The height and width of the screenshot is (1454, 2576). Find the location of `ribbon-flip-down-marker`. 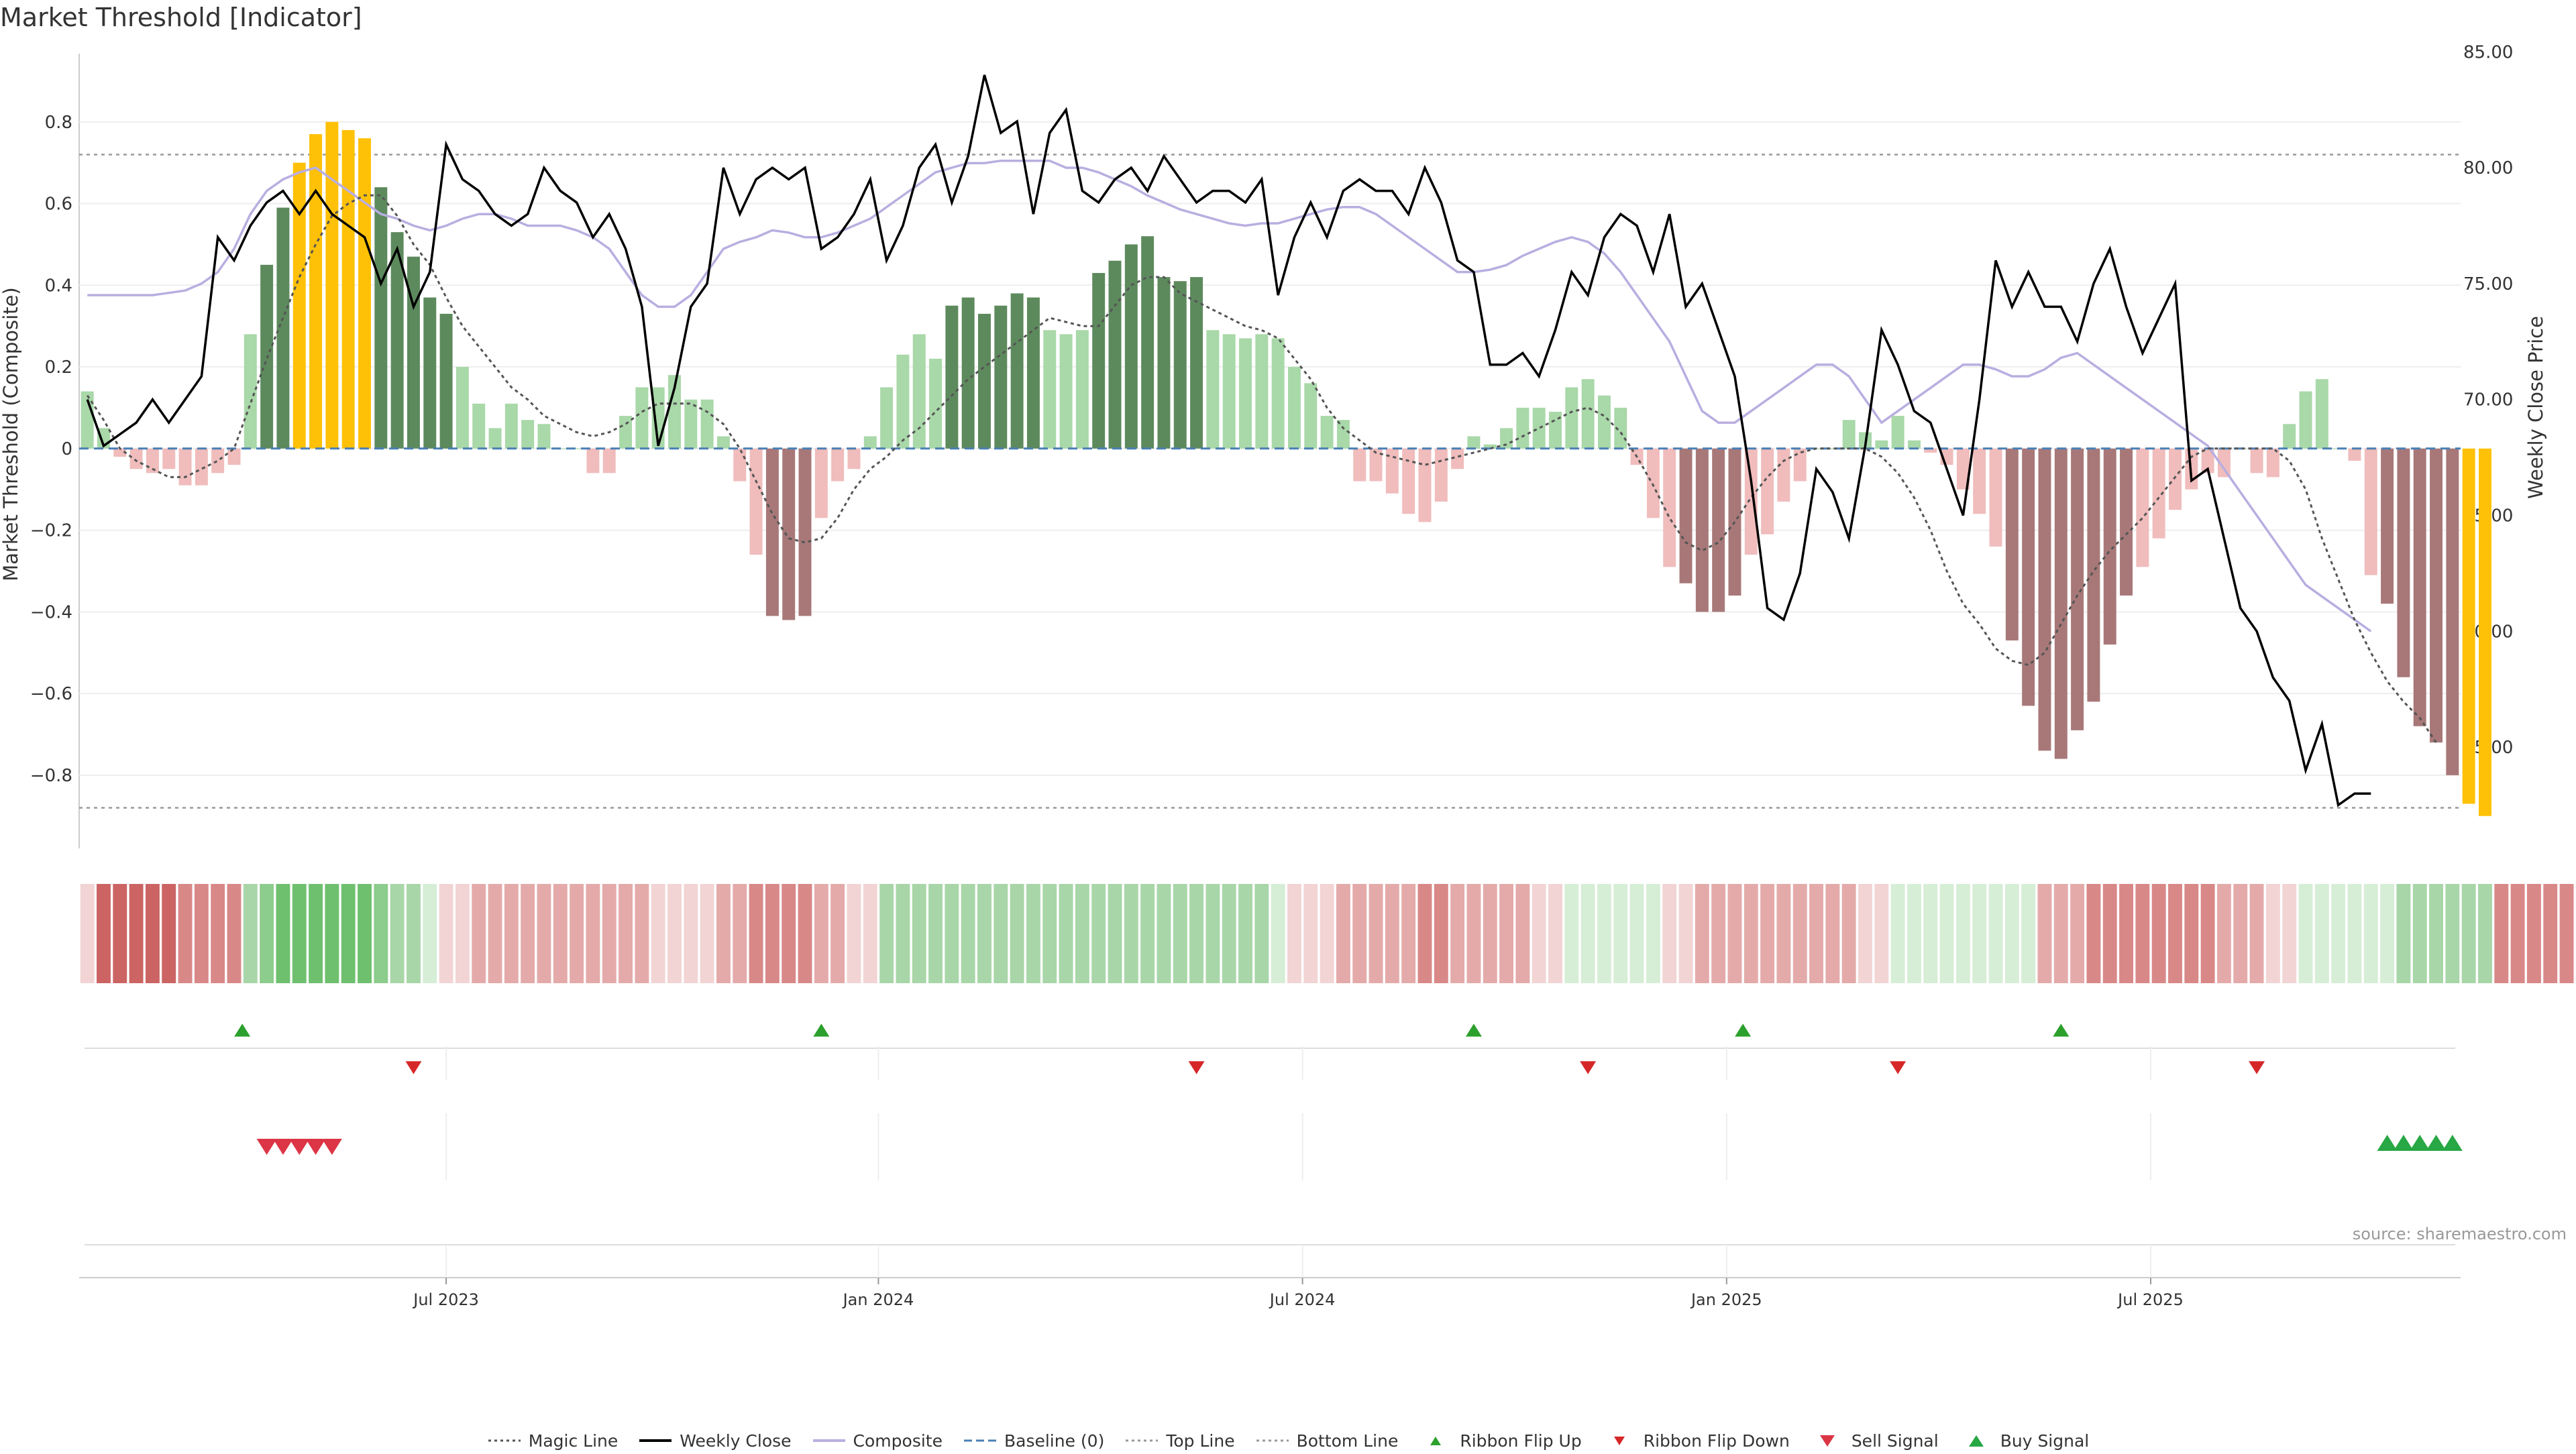

ribbon-flip-down-marker is located at coordinates (1898, 1067).